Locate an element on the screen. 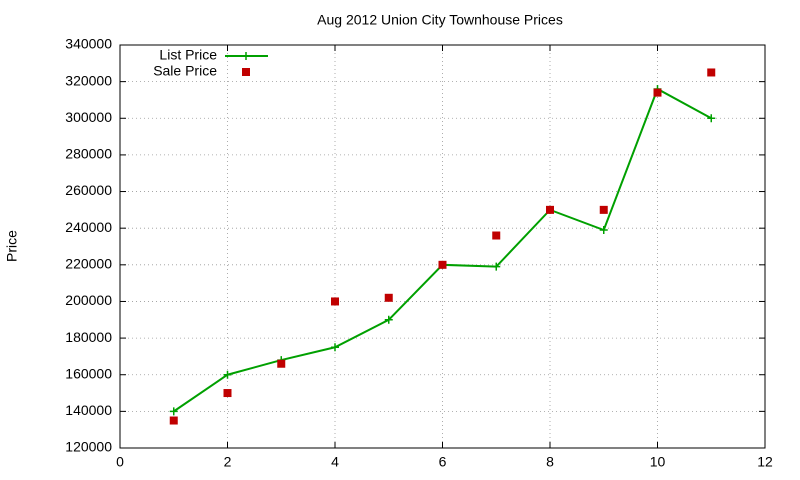 The width and height of the screenshot is (800, 480). y-tick-label: 160000 is located at coordinates (88, 373).